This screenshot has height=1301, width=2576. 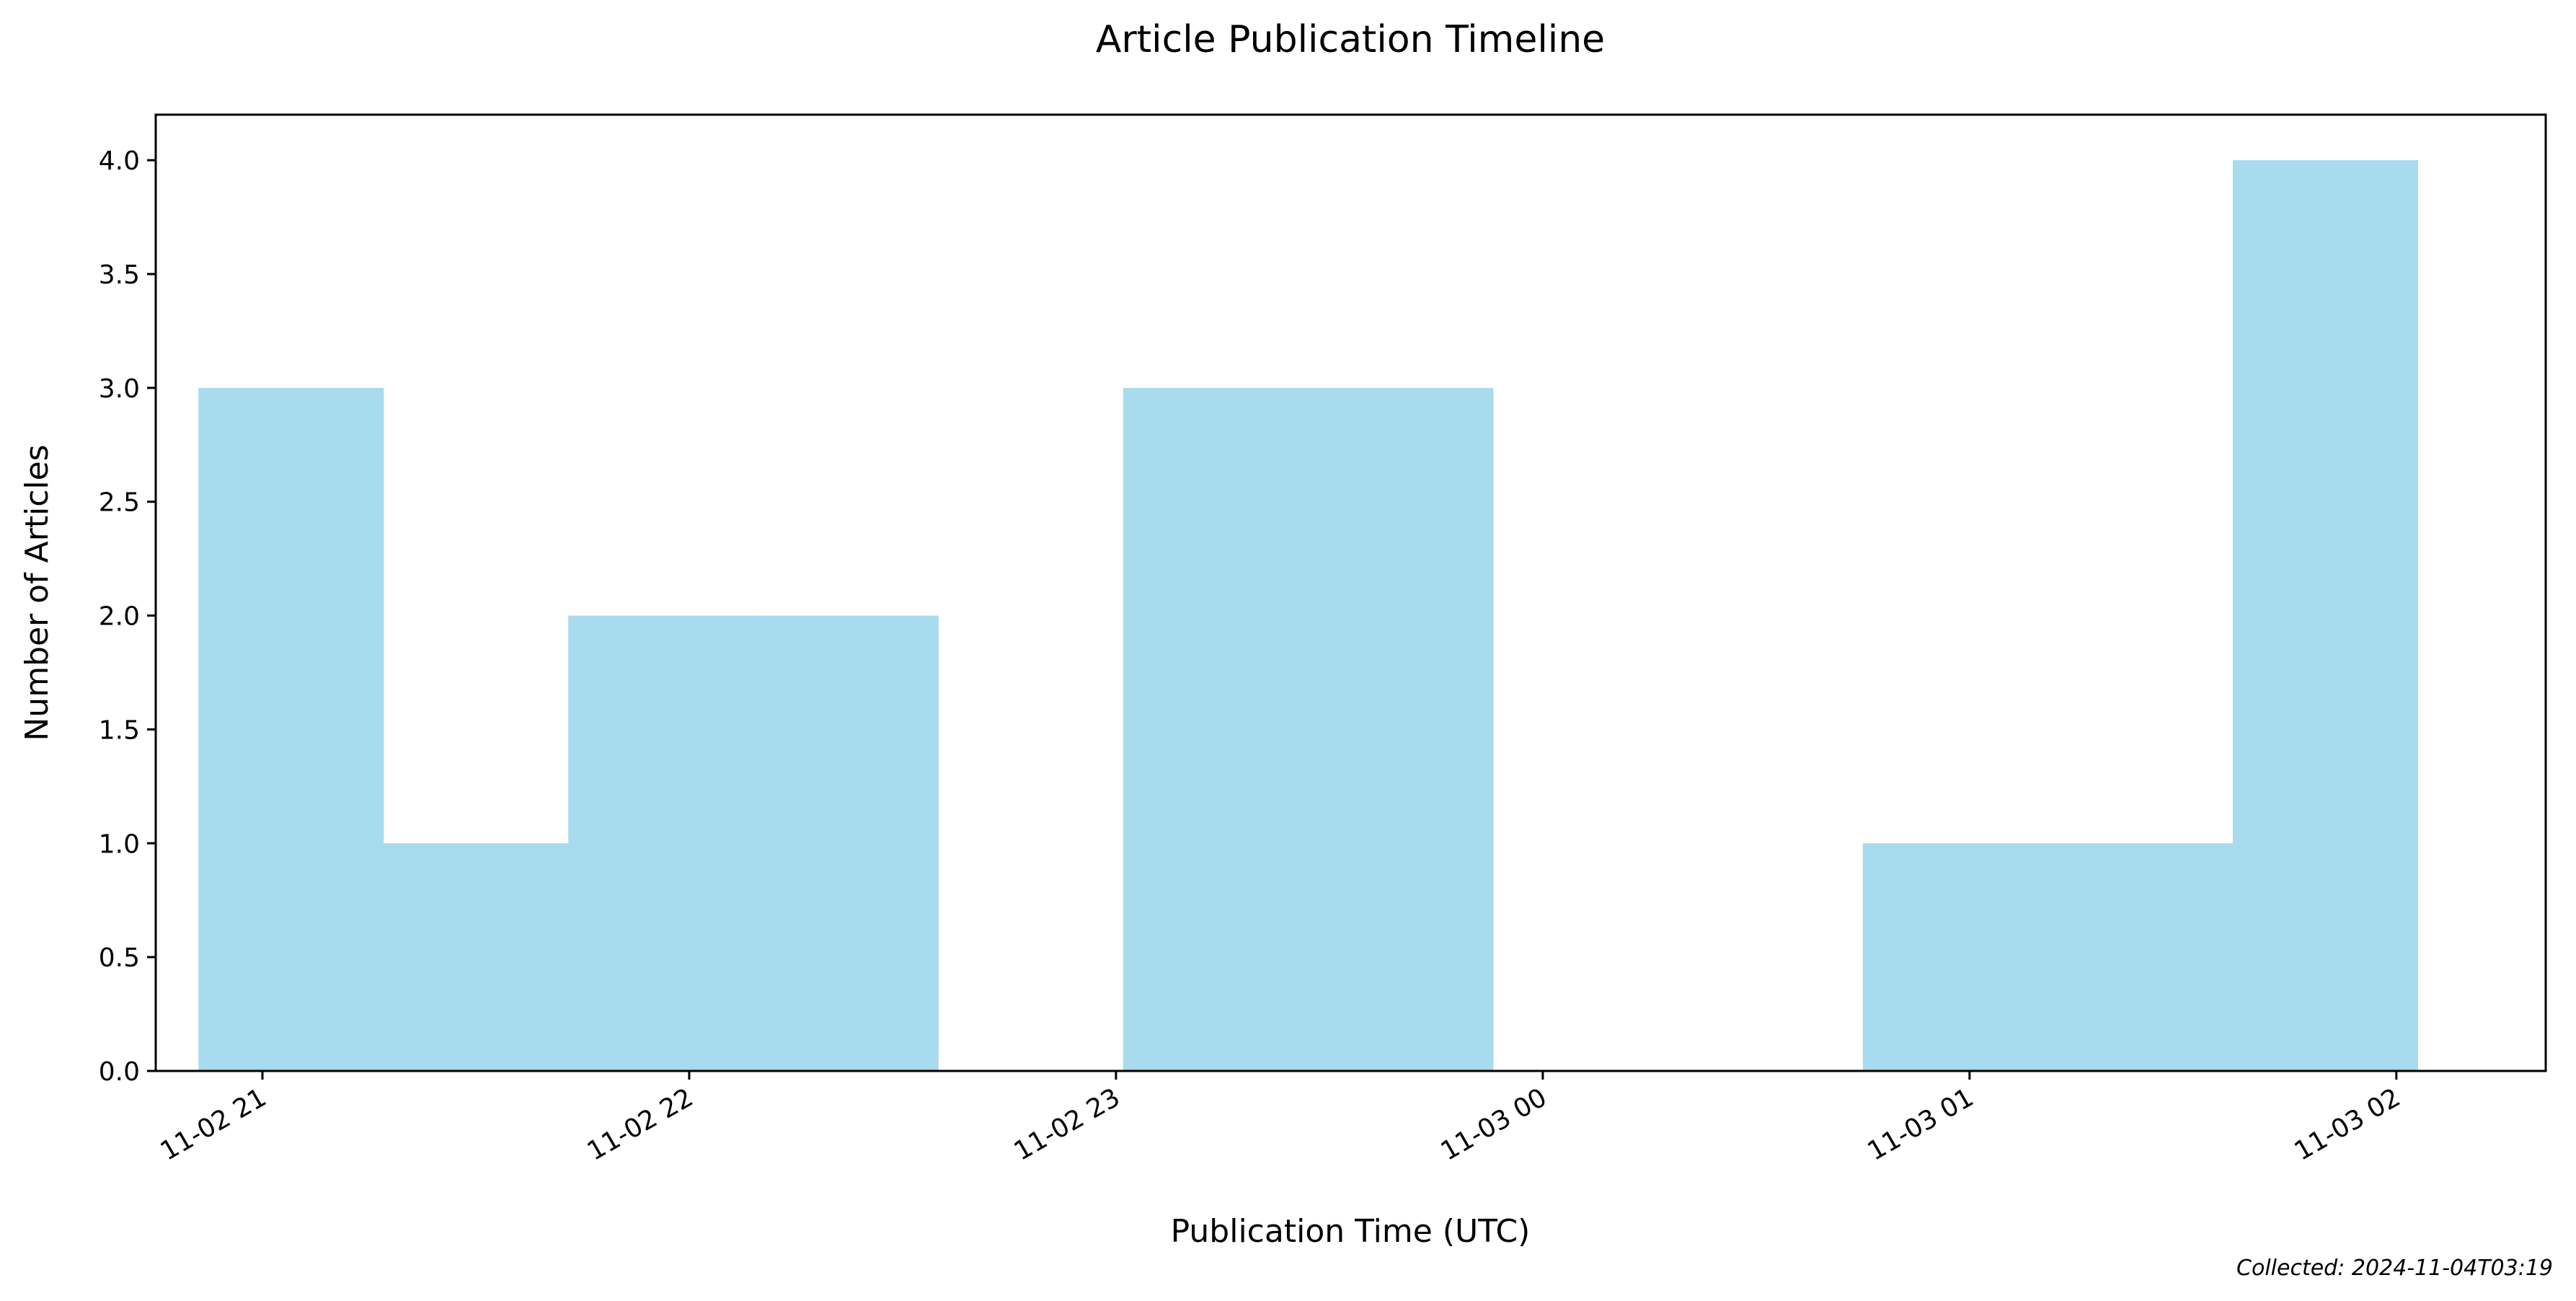 What do you see at coordinates (119, 617) in the screenshot?
I see `y-tick-label-4: 2.0` at bounding box center [119, 617].